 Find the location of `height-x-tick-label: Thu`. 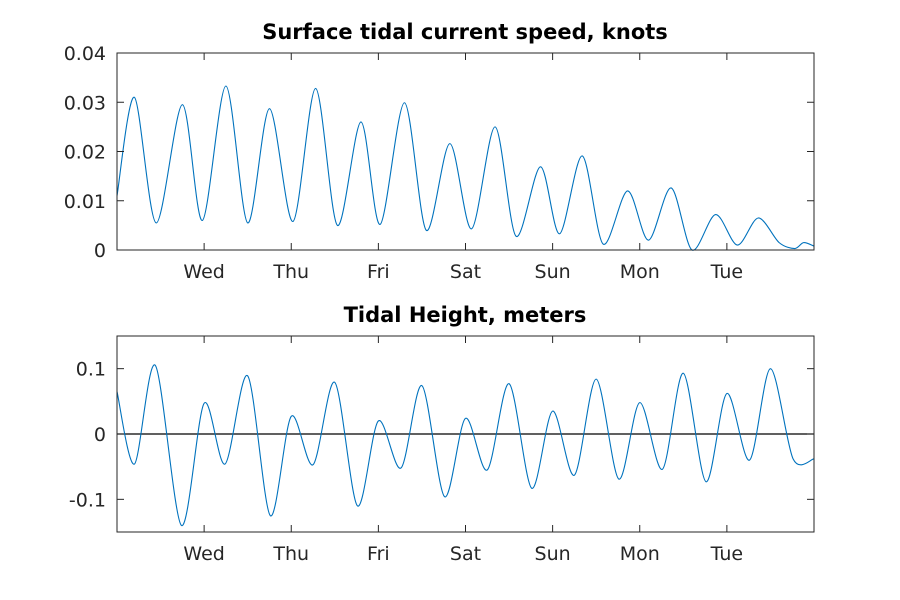

height-x-tick-label: Thu is located at coordinates (290, 554).